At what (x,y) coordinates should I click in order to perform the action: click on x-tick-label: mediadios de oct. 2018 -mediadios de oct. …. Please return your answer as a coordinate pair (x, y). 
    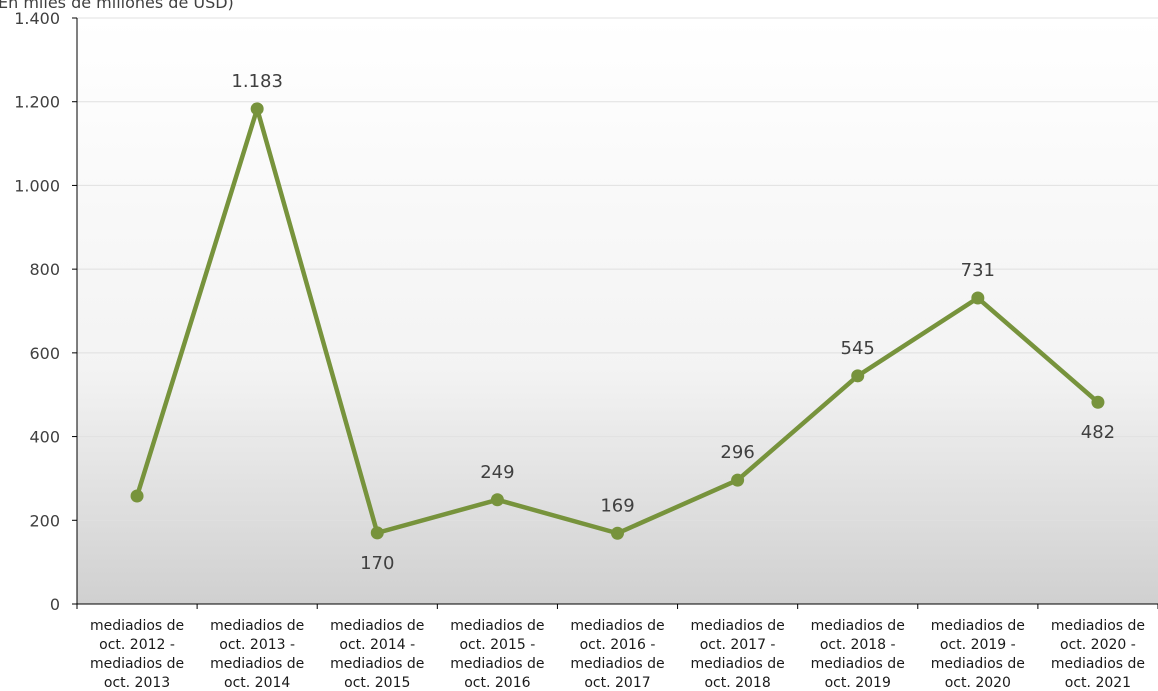
    Looking at the image, I should click on (858, 654).